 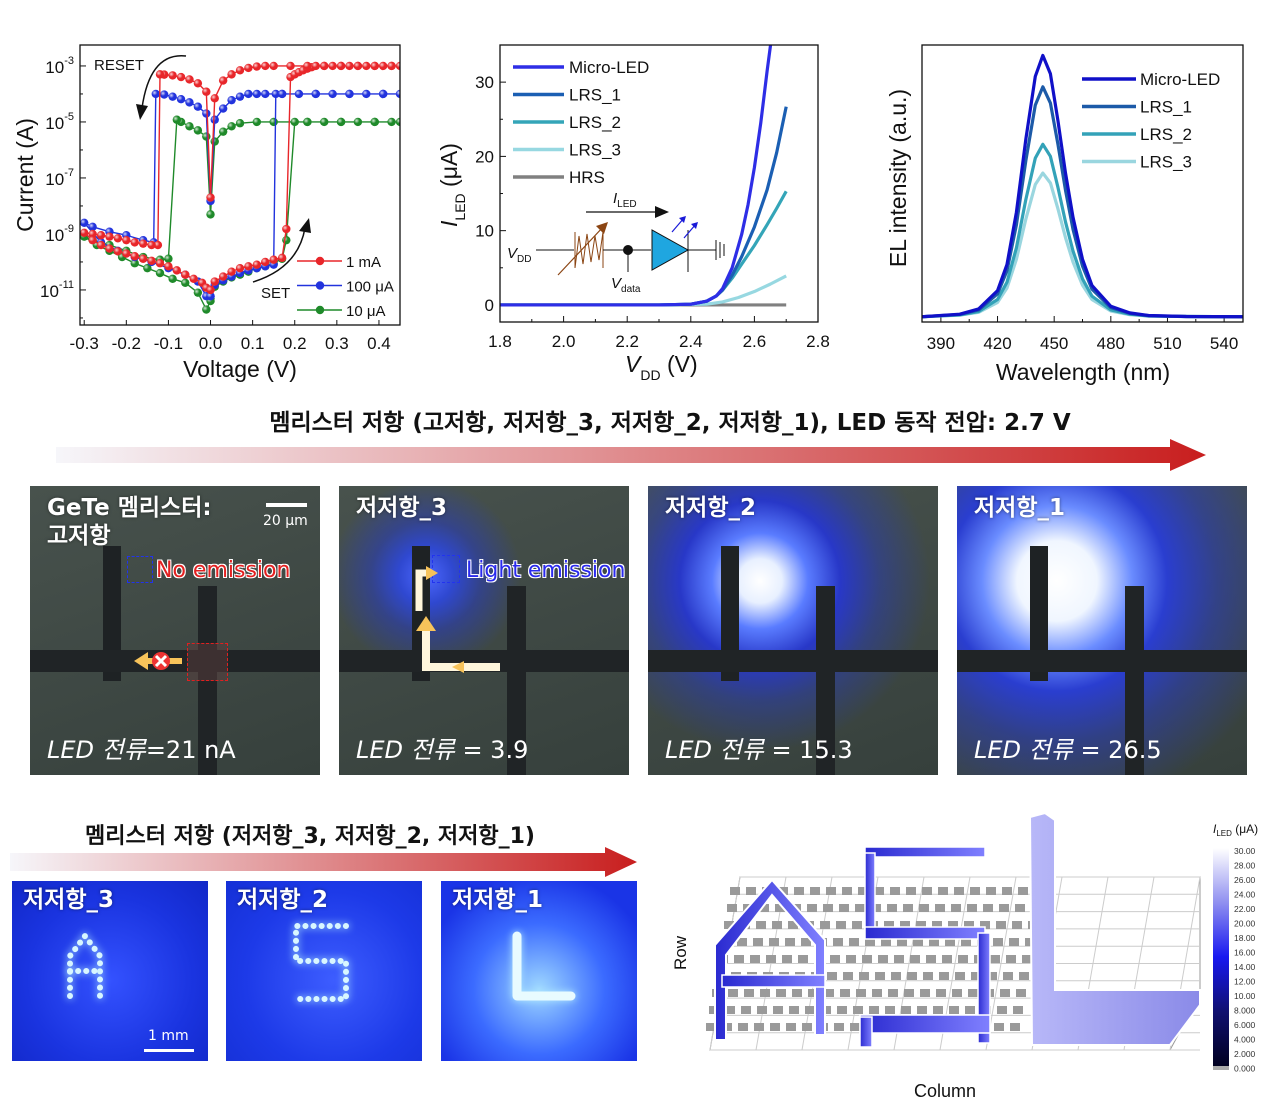 What do you see at coordinates (1114, 928) in the screenshot?
I see `letter-l-bars` at bounding box center [1114, 928].